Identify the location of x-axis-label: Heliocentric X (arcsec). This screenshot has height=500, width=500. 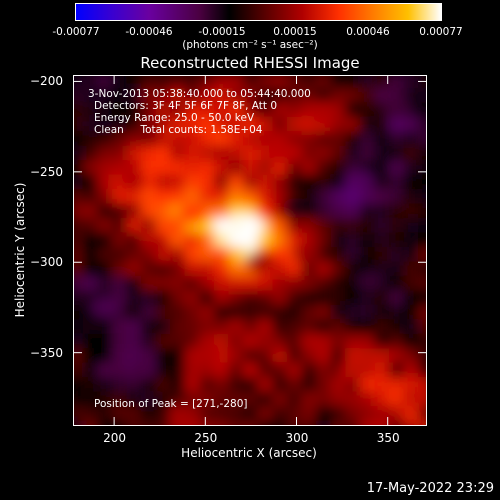
(249, 453).